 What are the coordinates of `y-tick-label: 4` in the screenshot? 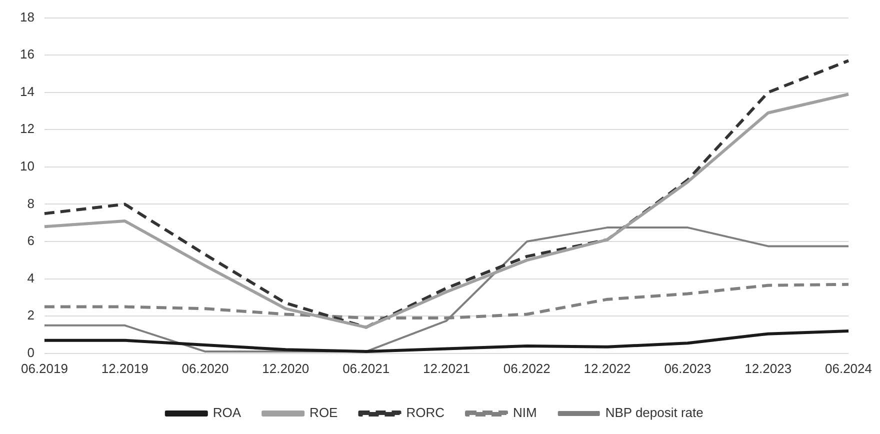 It's located at (30, 278).